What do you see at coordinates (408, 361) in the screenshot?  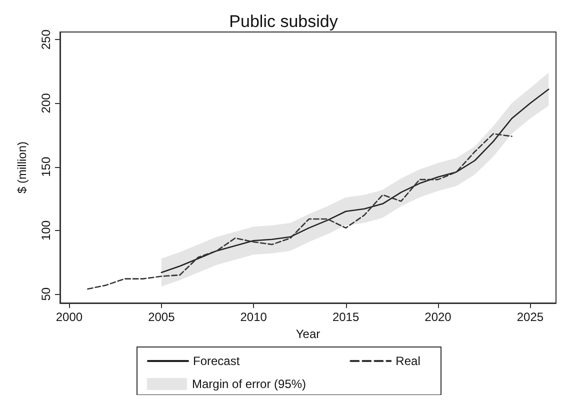 I see `legend-label: Real` at bounding box center [408, 361].